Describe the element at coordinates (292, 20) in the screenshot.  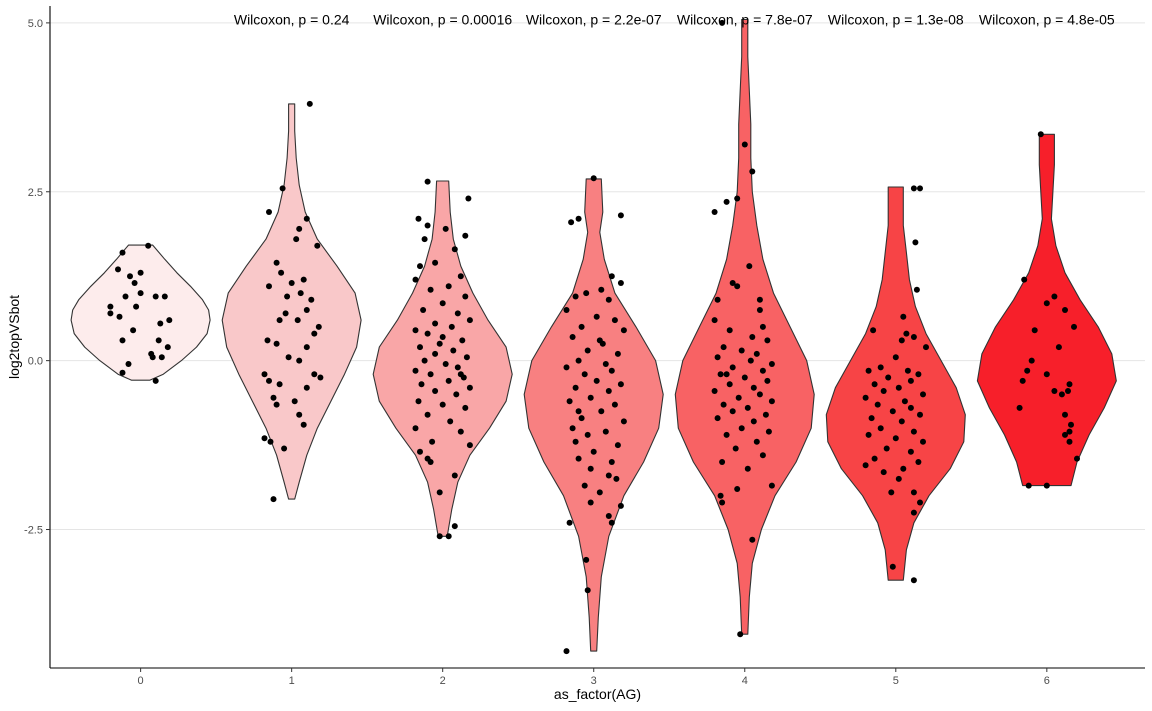
I see `wilcoxon-annotation: Wilcoxon, p = 0.24` at that location.